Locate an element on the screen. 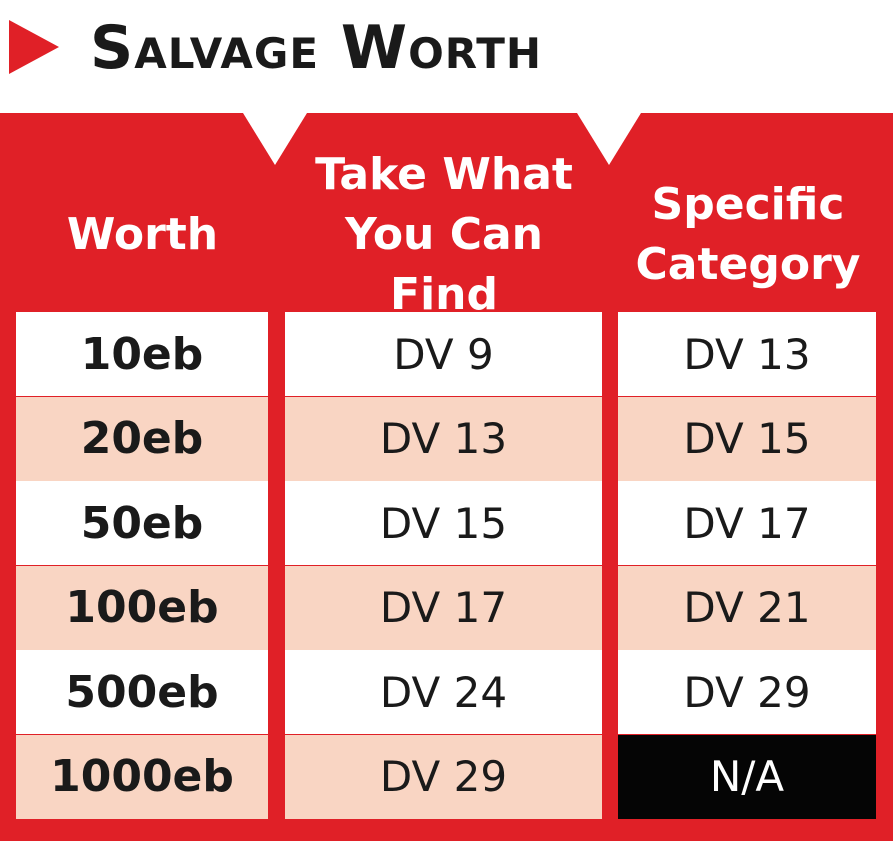 This screenshot has width=893, height=841. cell-worth: 100eb is located at coordinates (142, 607).